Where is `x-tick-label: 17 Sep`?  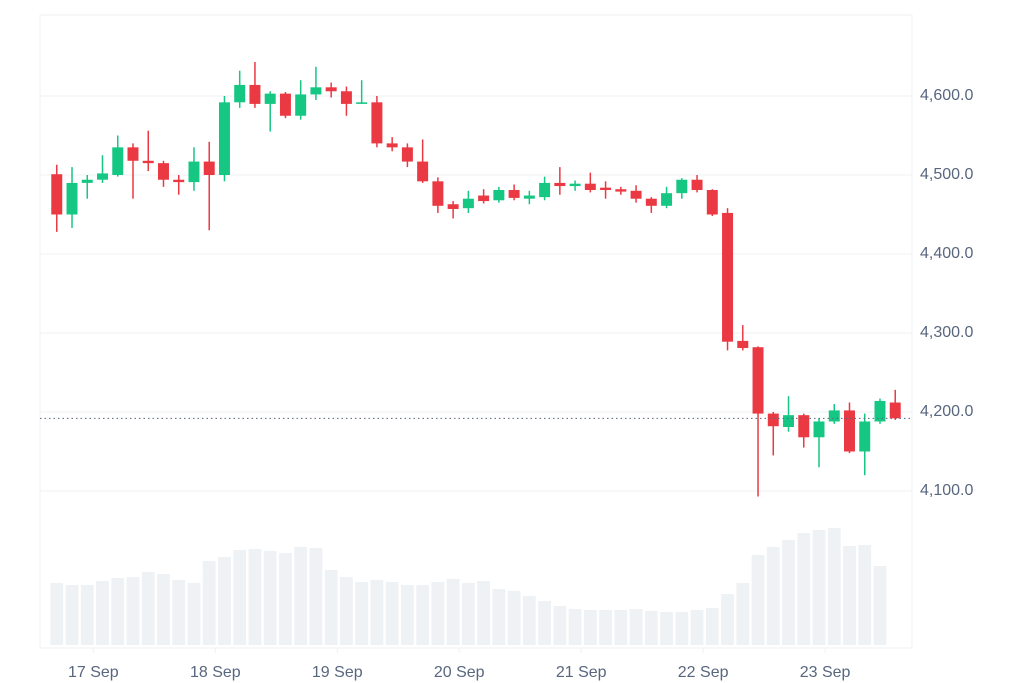 x-tick-label: 17 Sep is located at coordinates (93, 672).